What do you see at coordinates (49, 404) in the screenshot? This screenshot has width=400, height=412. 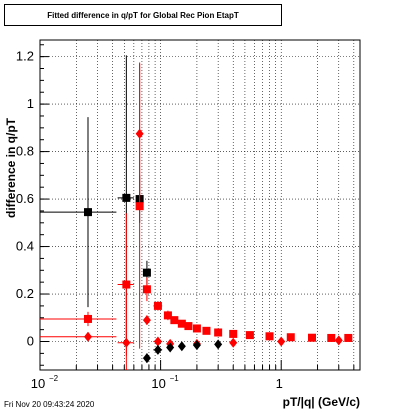 I see `timestamp: Fri Nov 20 09:43:24 2020` at bounding box center [49, 404].